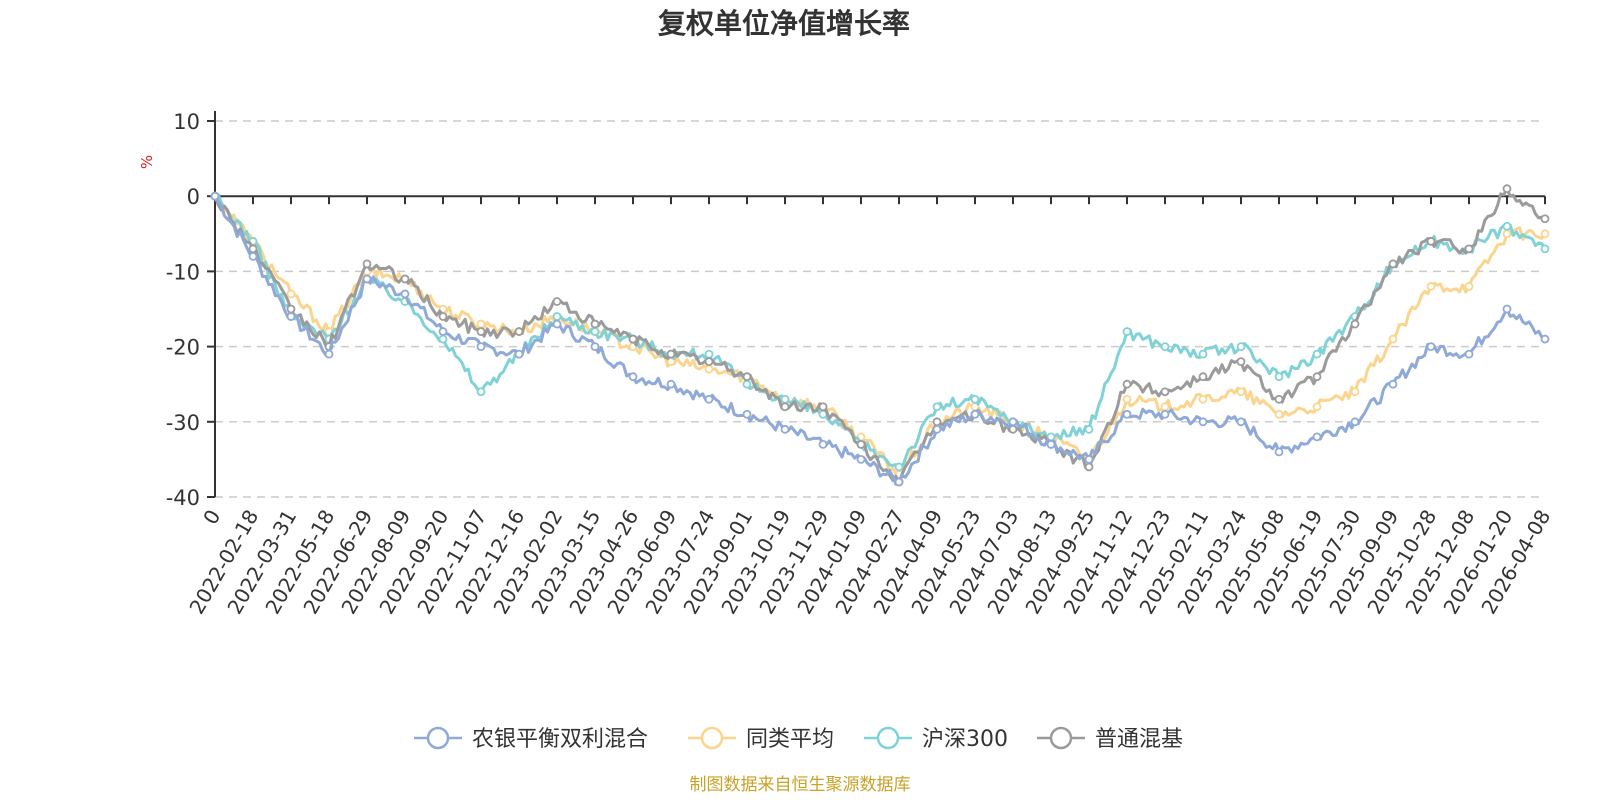 The width and height of the screenshot is (1600, 800). I want to click on y-tick-label: -30, so click(183, 423).